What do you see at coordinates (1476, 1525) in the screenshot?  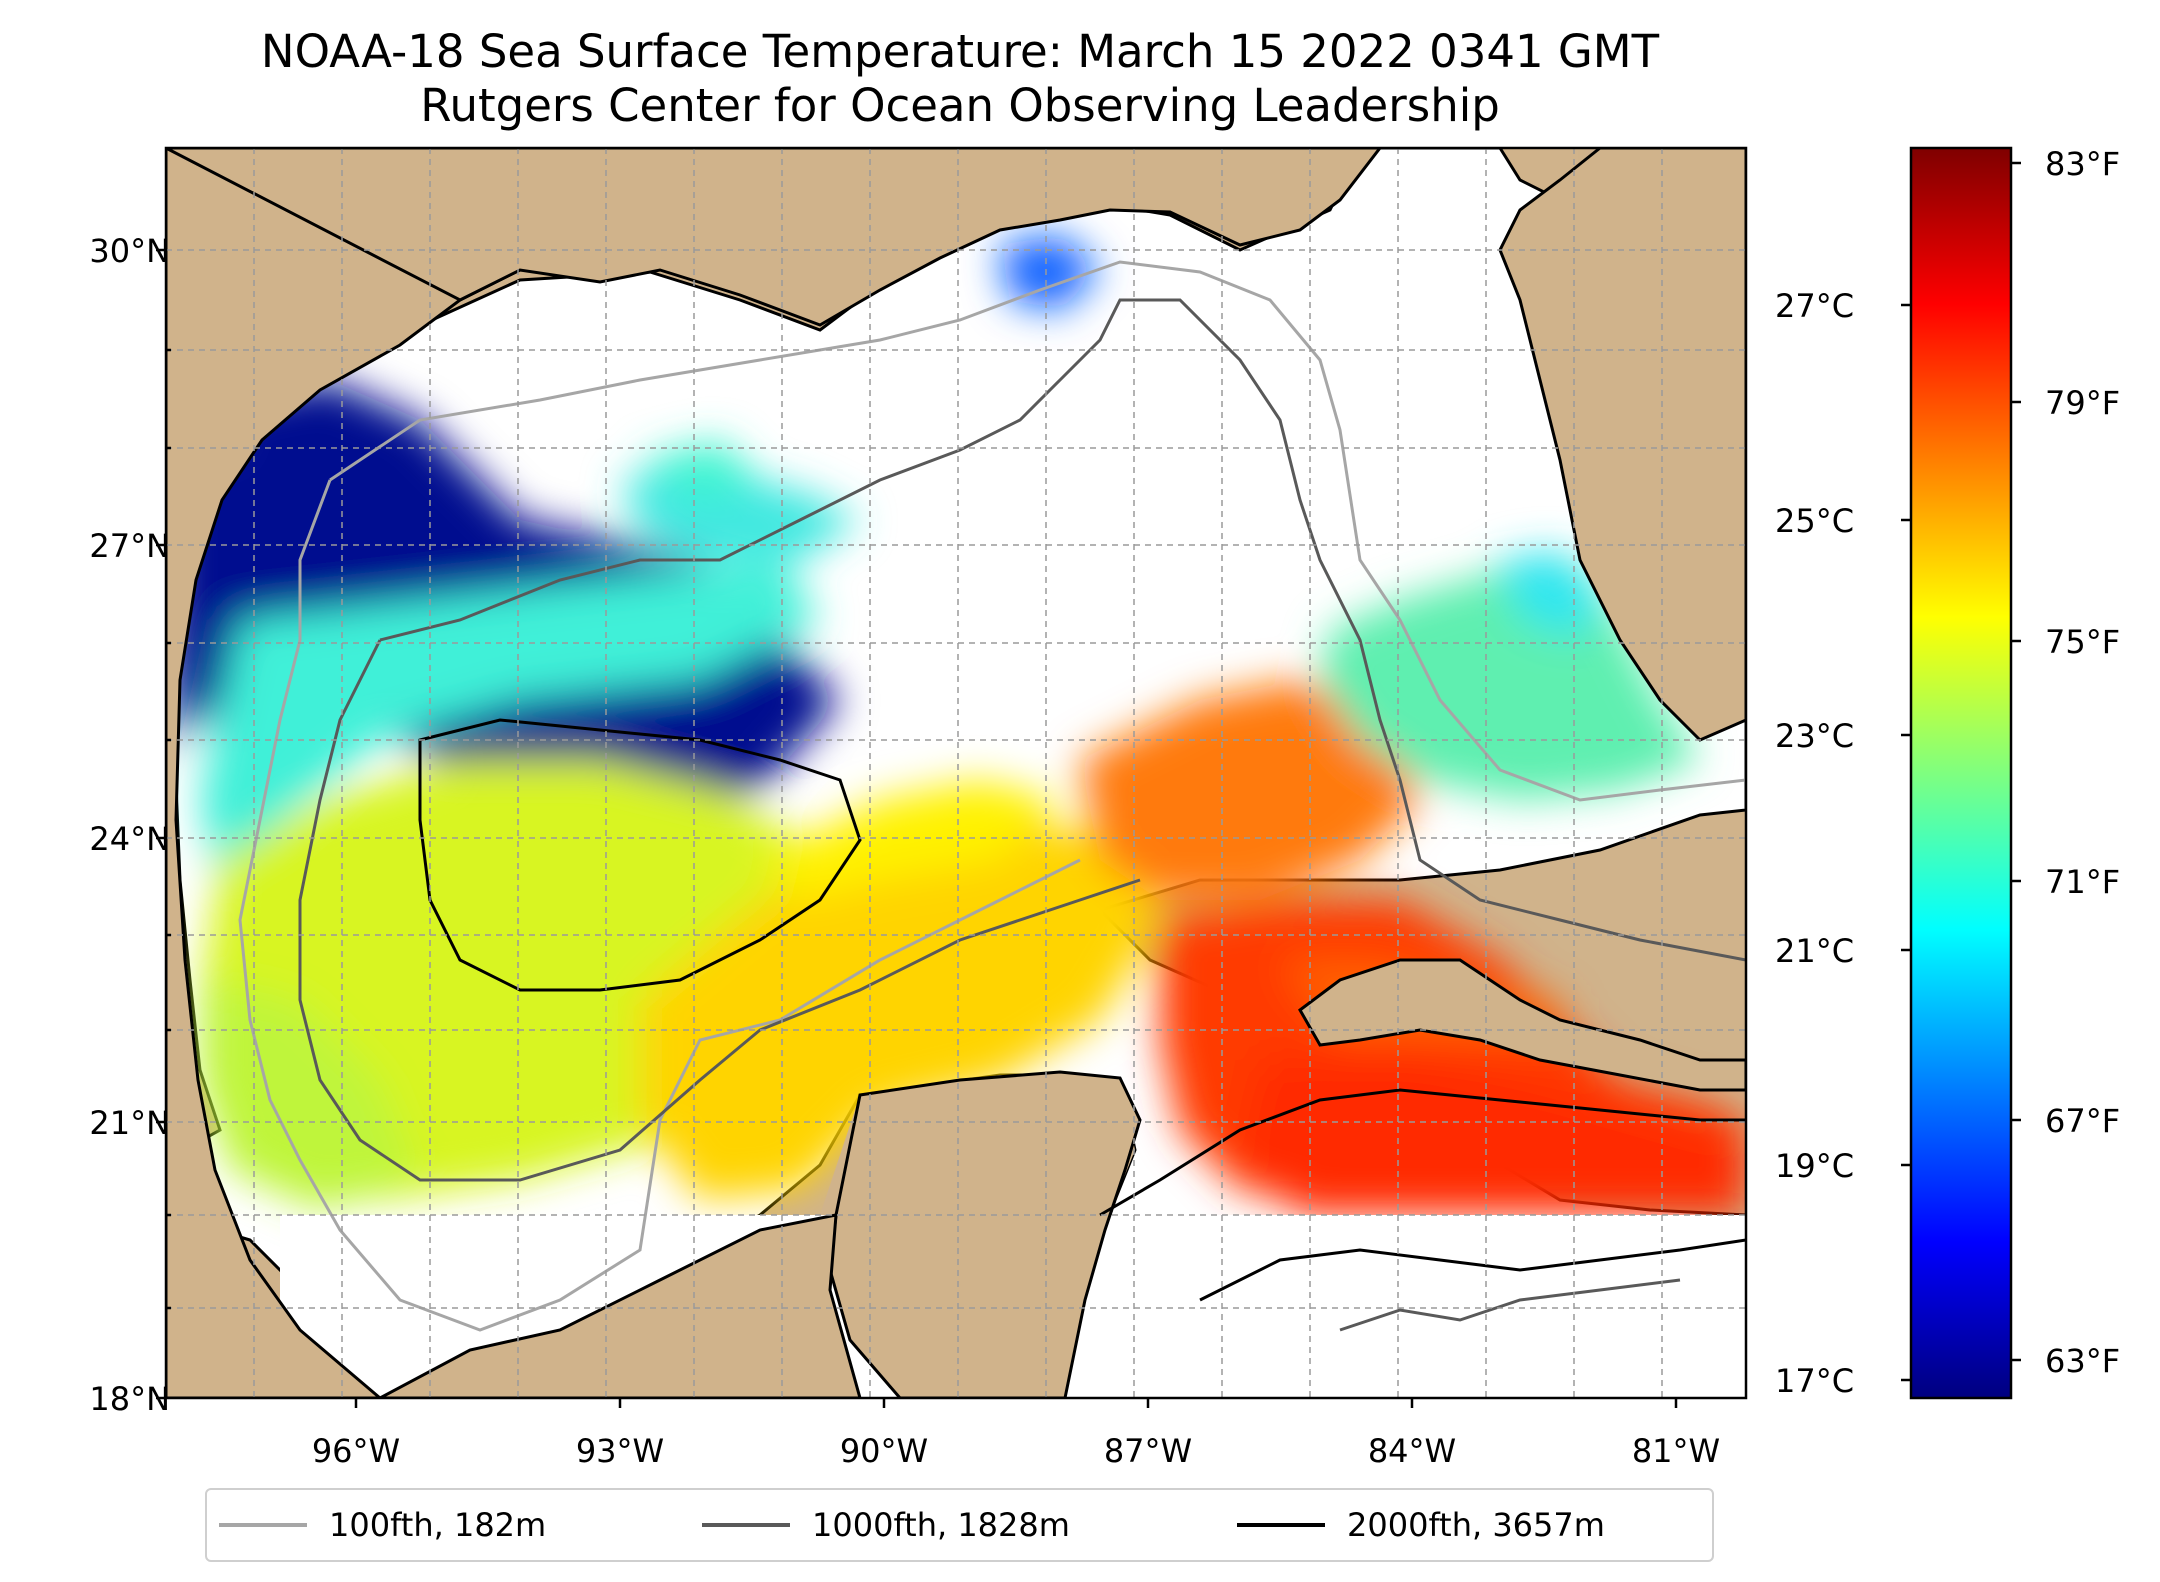 I see `legend-label-2000fth: 2000fth, 3657m` at bounding box center [1476, 1525].